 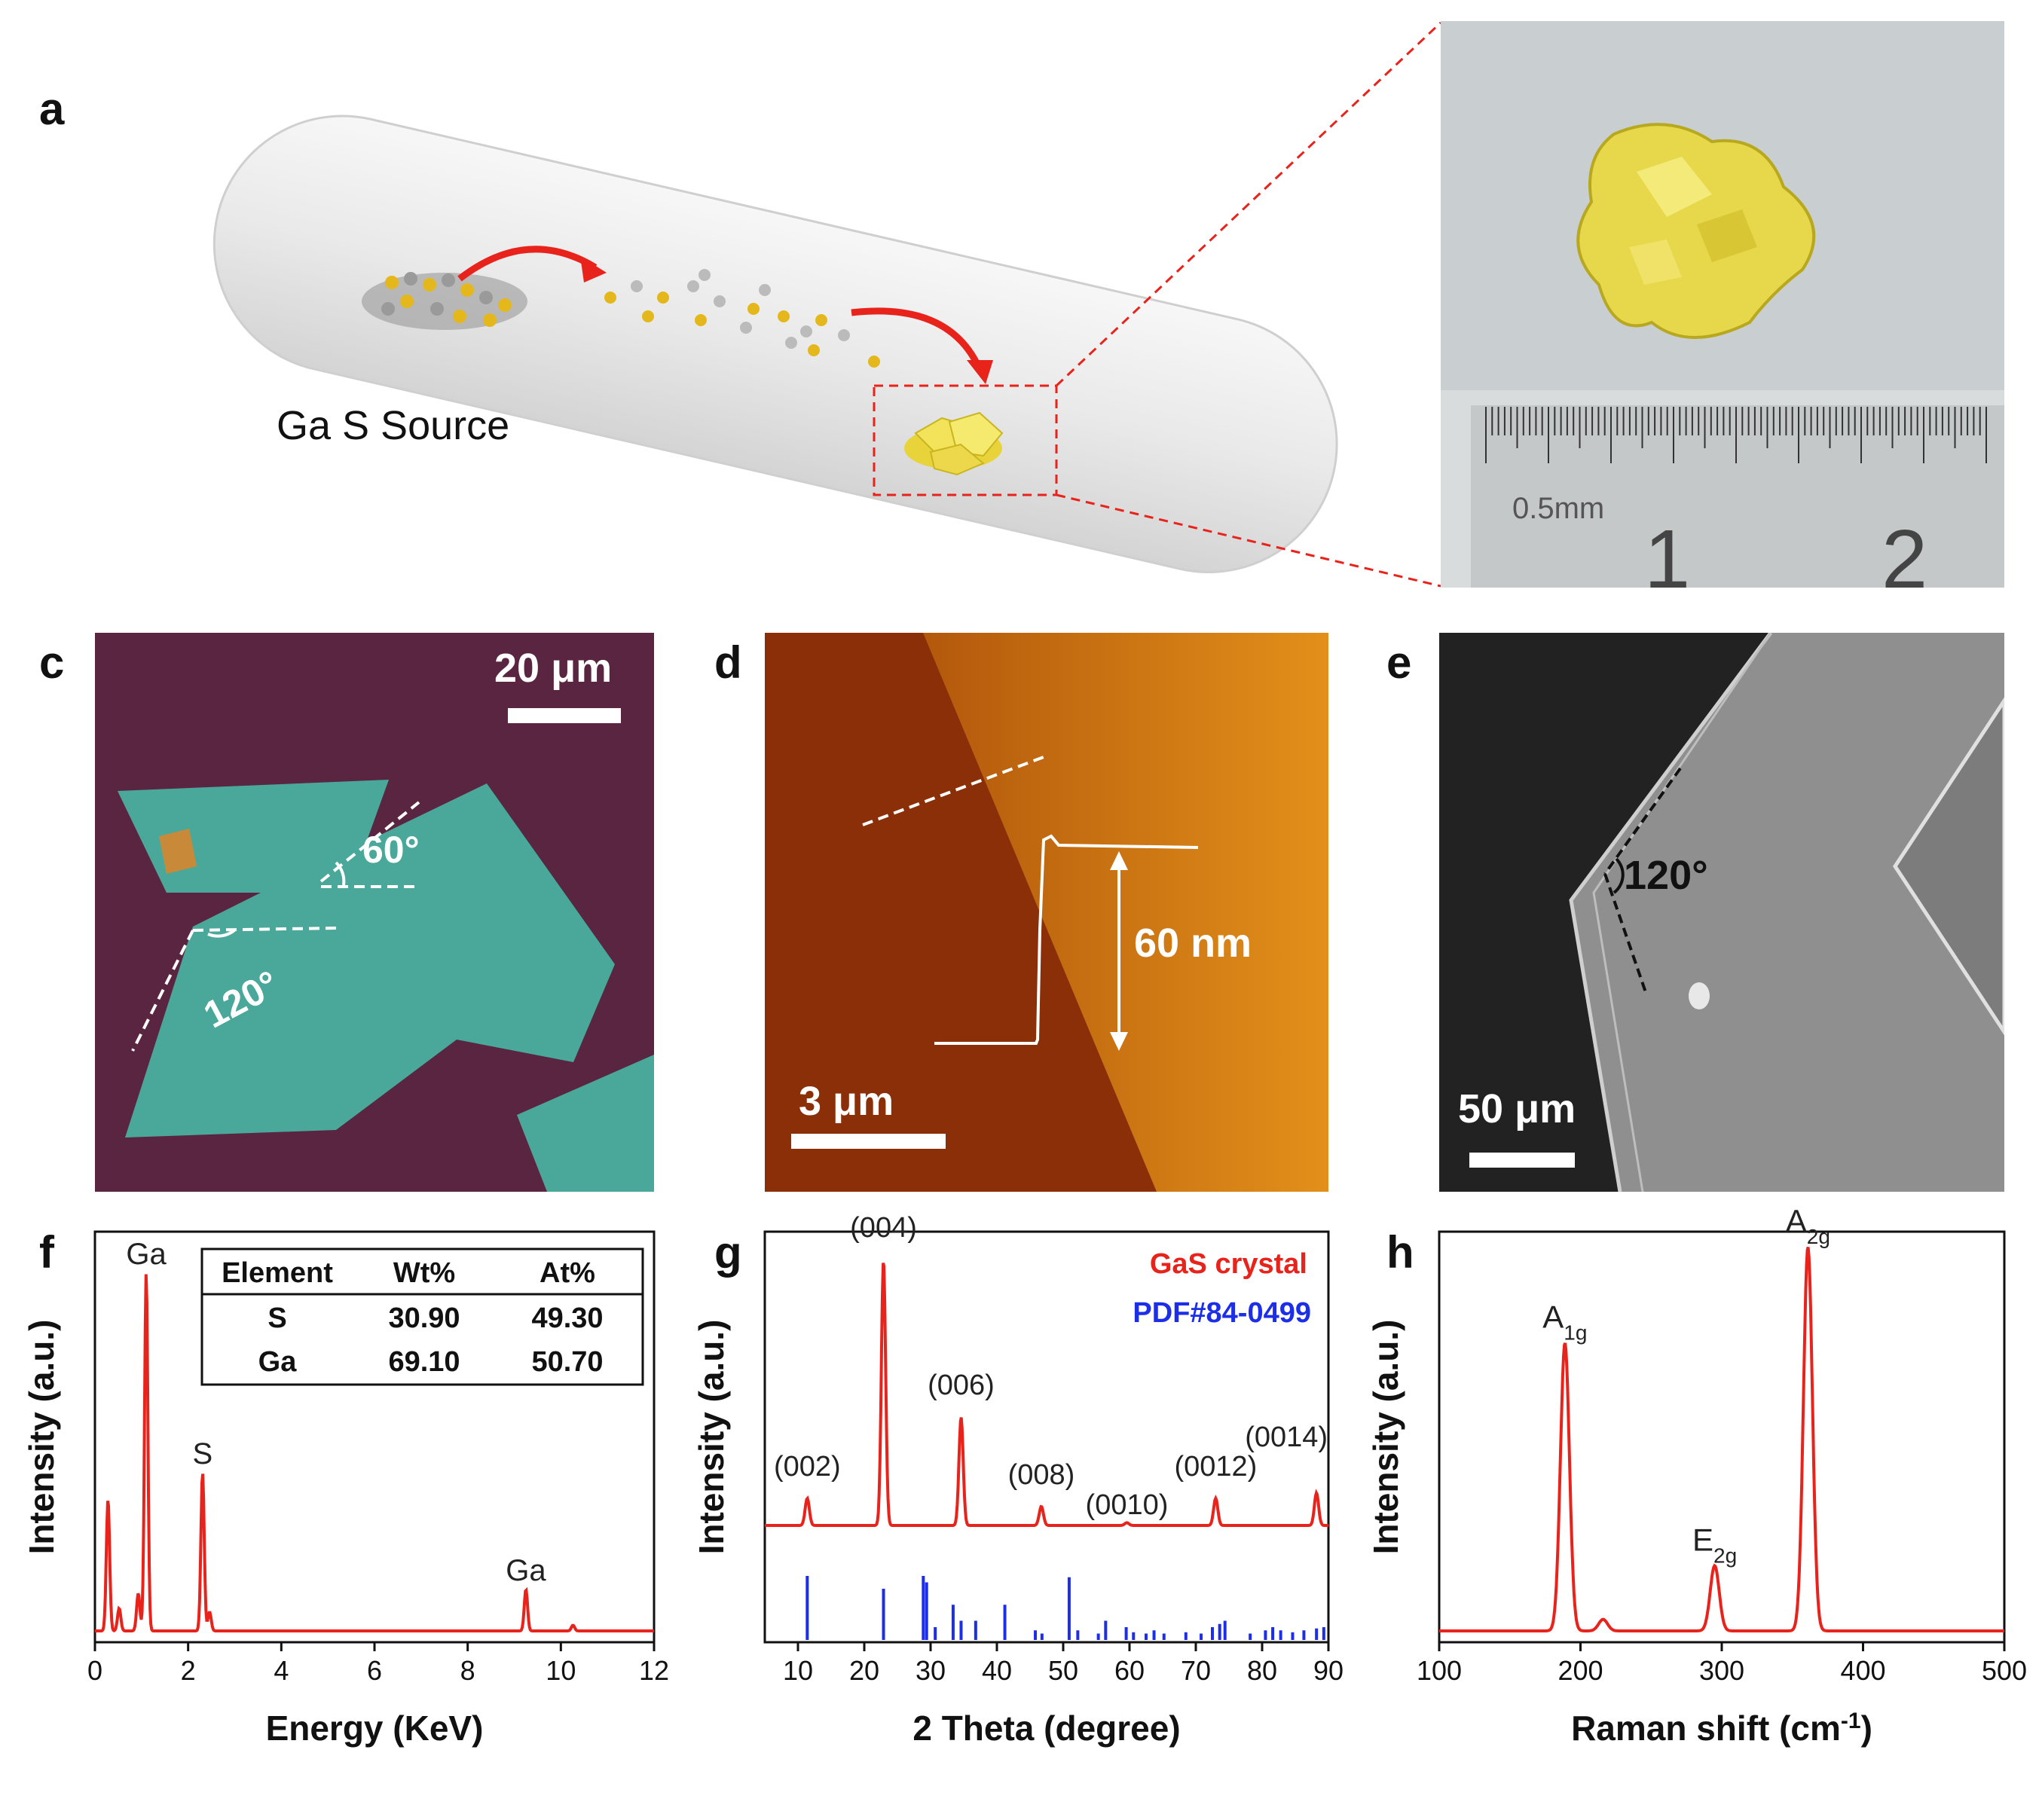 I want to click on panel-c-optical: 60° 120° 20 μm, so click(x=374, y=912).